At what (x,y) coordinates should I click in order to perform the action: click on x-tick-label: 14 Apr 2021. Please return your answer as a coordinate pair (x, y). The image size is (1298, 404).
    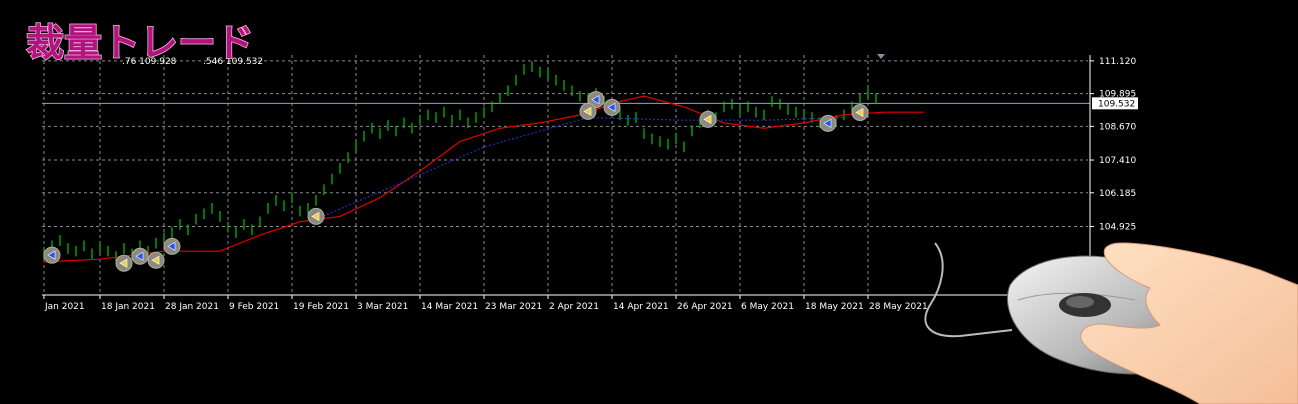
    Looking at the image, I should click on (641, 307).